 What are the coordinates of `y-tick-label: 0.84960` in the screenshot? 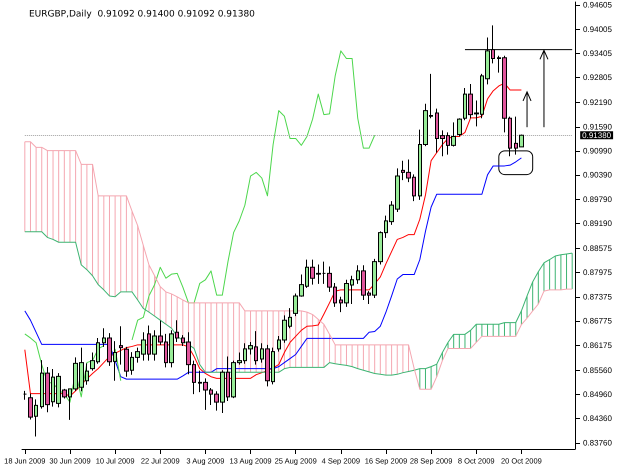 It's located at (597, 394).